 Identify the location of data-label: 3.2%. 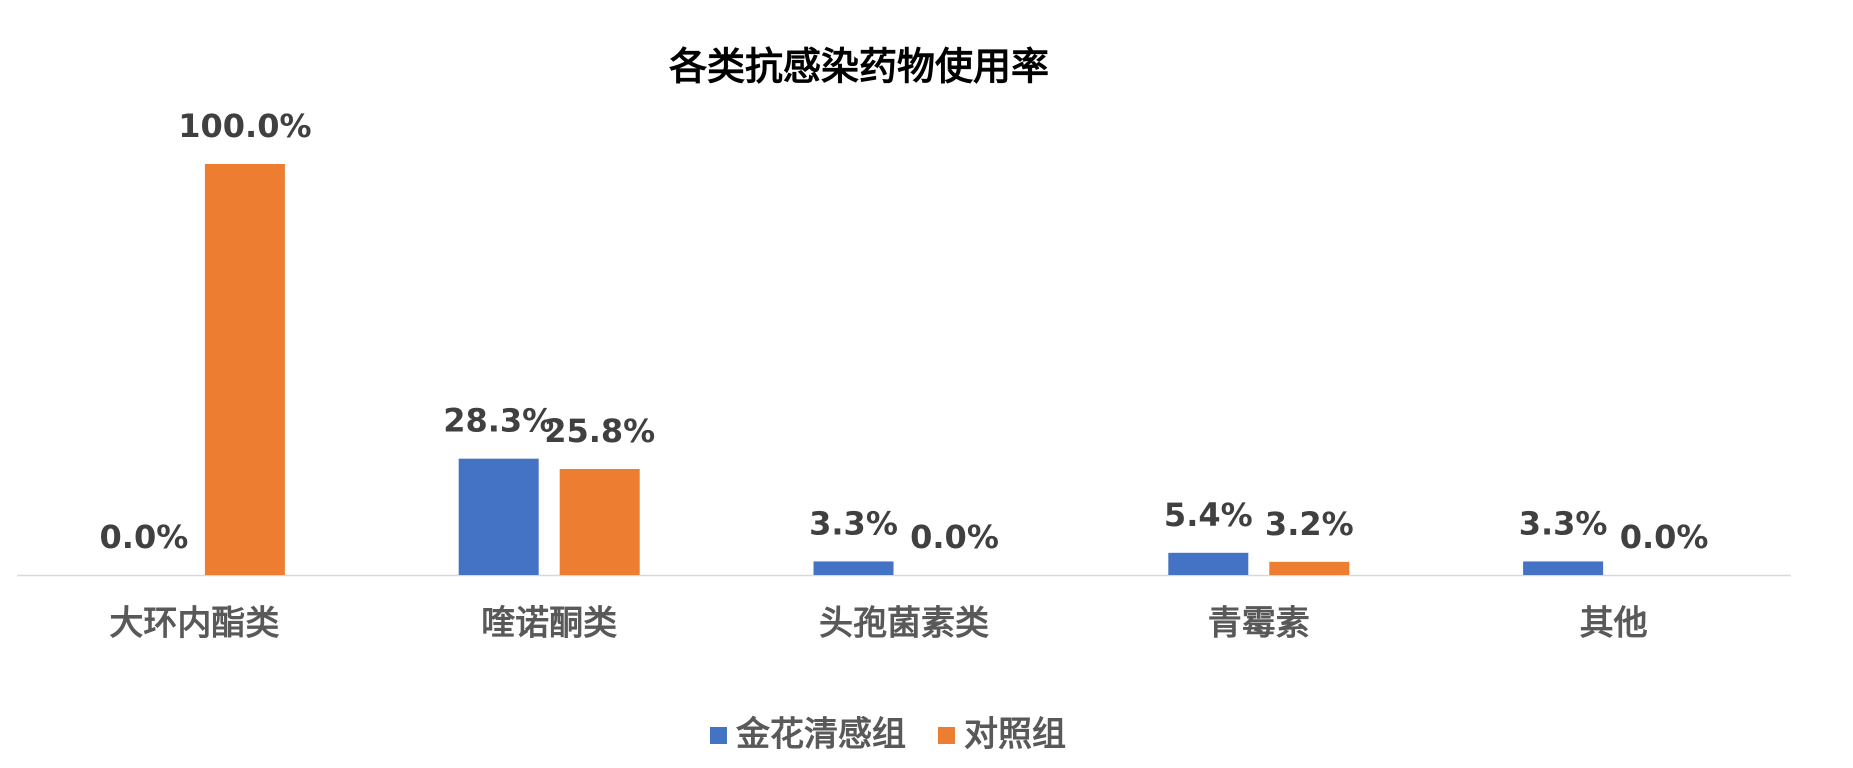
(1309, 524).